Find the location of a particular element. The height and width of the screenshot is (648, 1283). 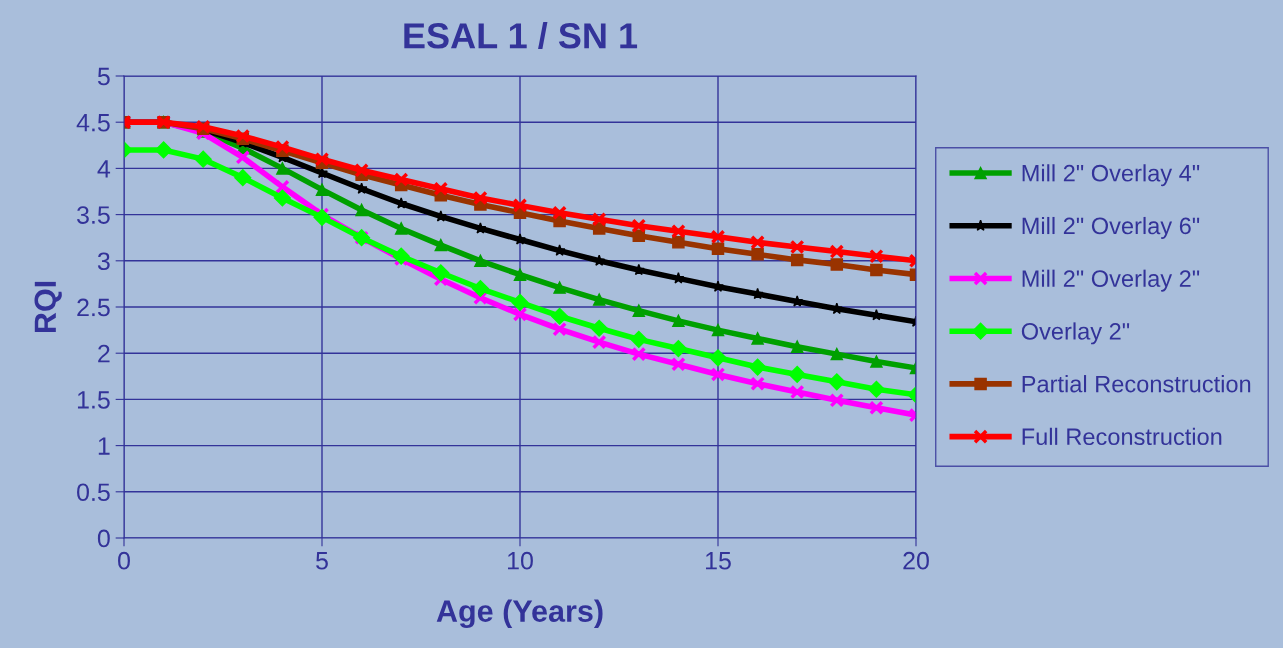

y-tick-label: 1.5 is located at coordinates (93, 400).